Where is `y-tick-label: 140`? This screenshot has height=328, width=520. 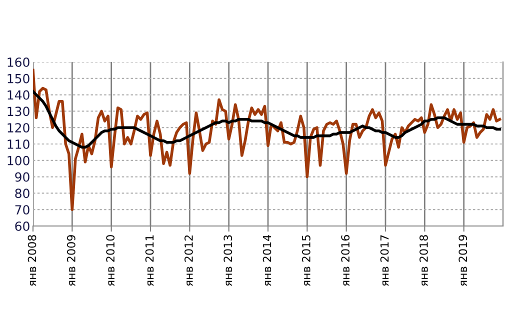
y-tick-label: 140 is located at coordinates (19, 95).